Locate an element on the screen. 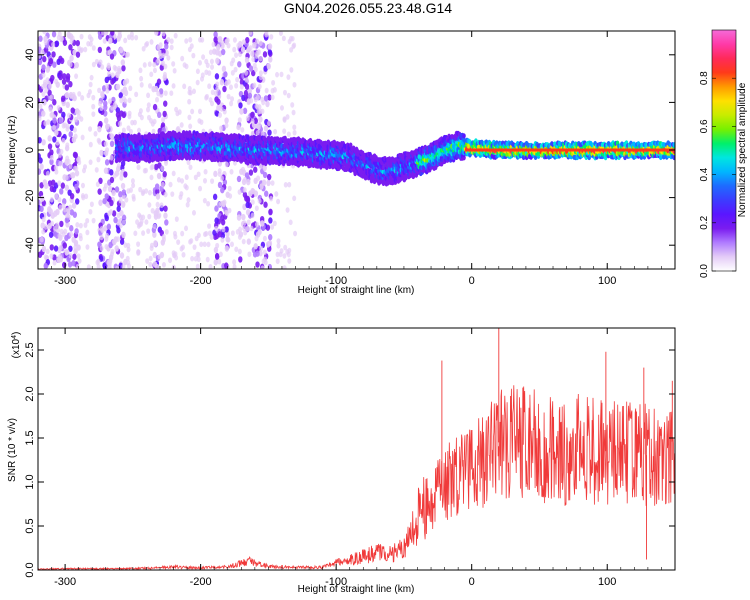  y-tick-label: -40 is located at coordinates (30, 245).